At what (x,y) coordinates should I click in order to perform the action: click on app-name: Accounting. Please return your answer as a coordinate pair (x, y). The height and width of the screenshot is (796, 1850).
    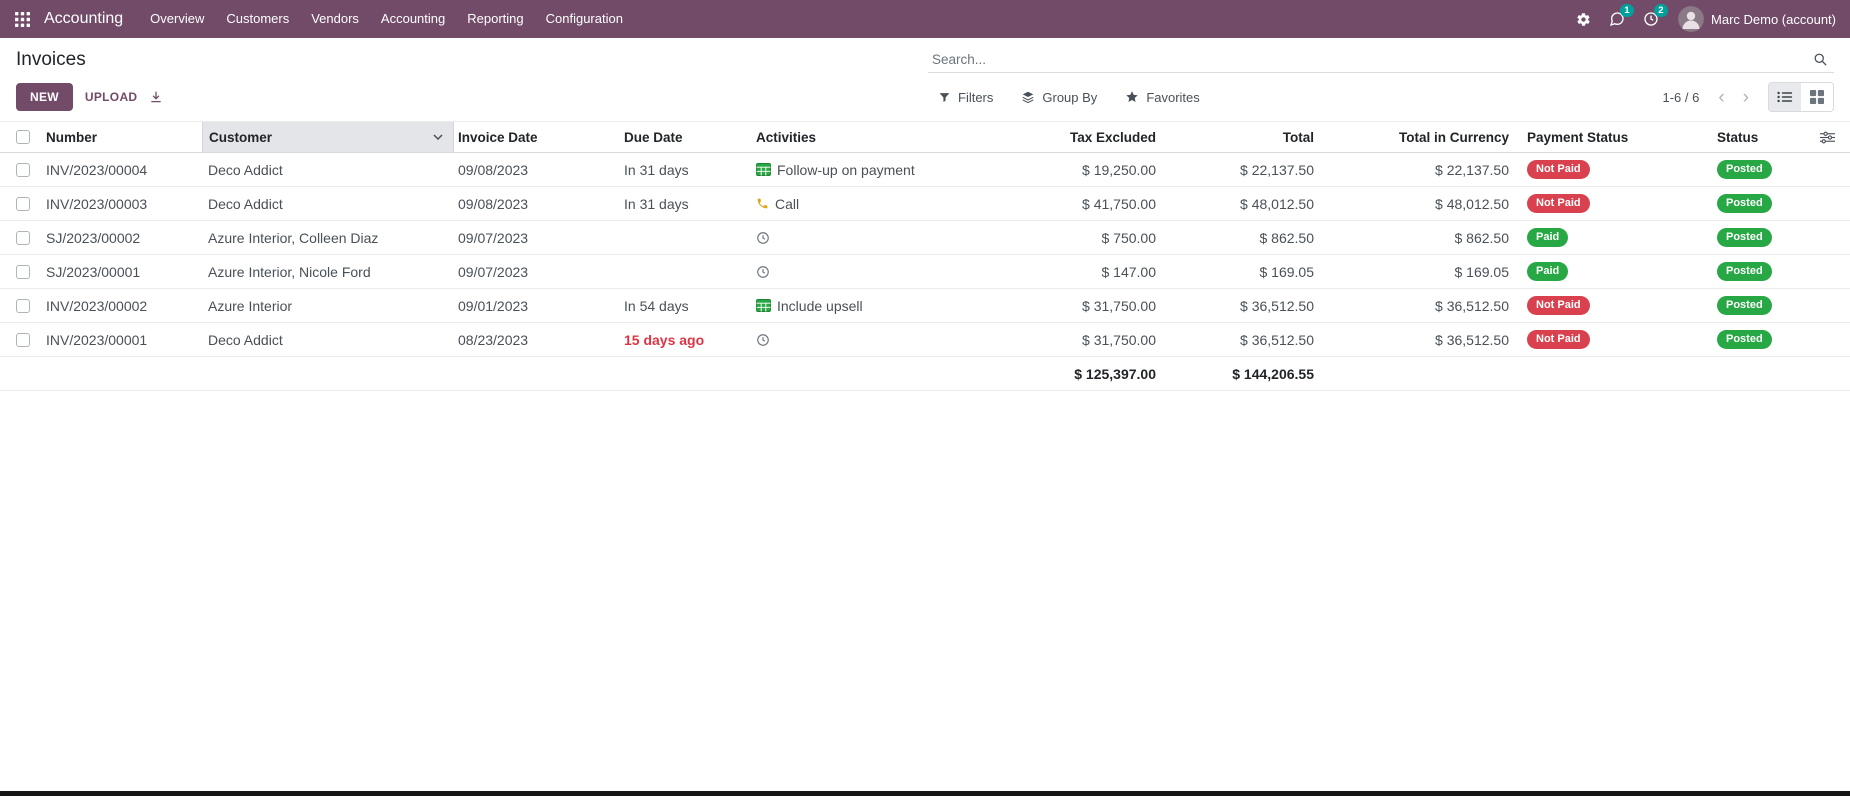
    Looking at the image, I should click on (84, 18).